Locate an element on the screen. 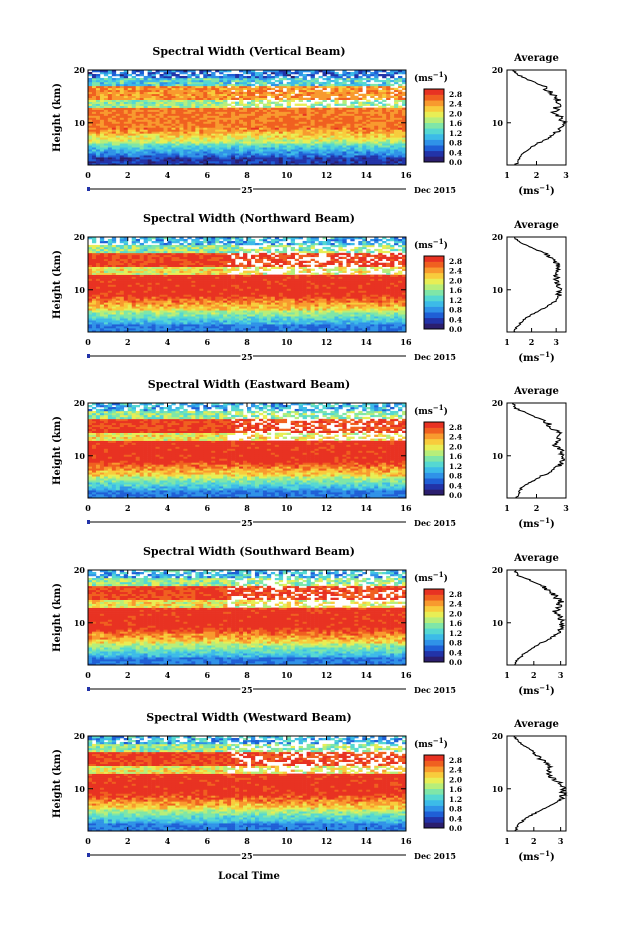 This screenshot has width=617, height=929. average-y-tick-label: 10 is located at coordinates (498, 123).